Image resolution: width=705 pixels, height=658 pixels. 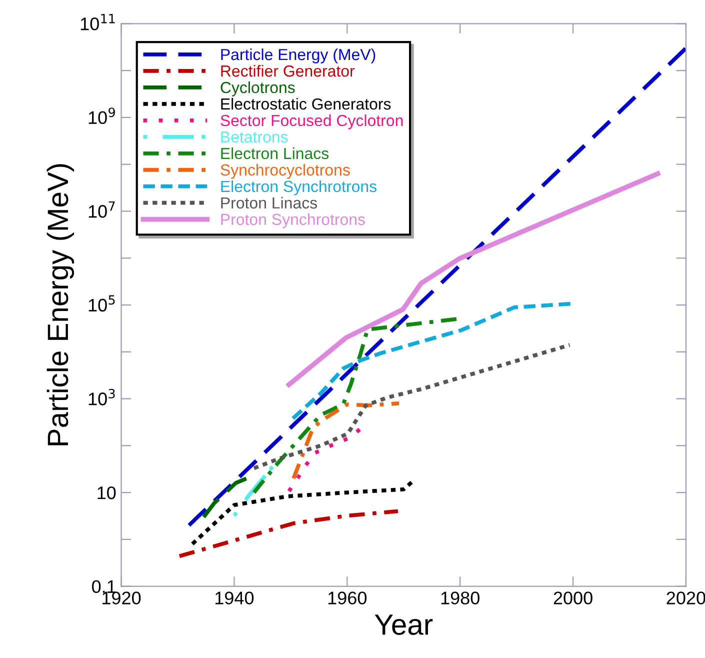 What do you see at coordinates (107, 493) in the screenshot?
I see `y-tick-label: 10` at bounding box center [107, 493].